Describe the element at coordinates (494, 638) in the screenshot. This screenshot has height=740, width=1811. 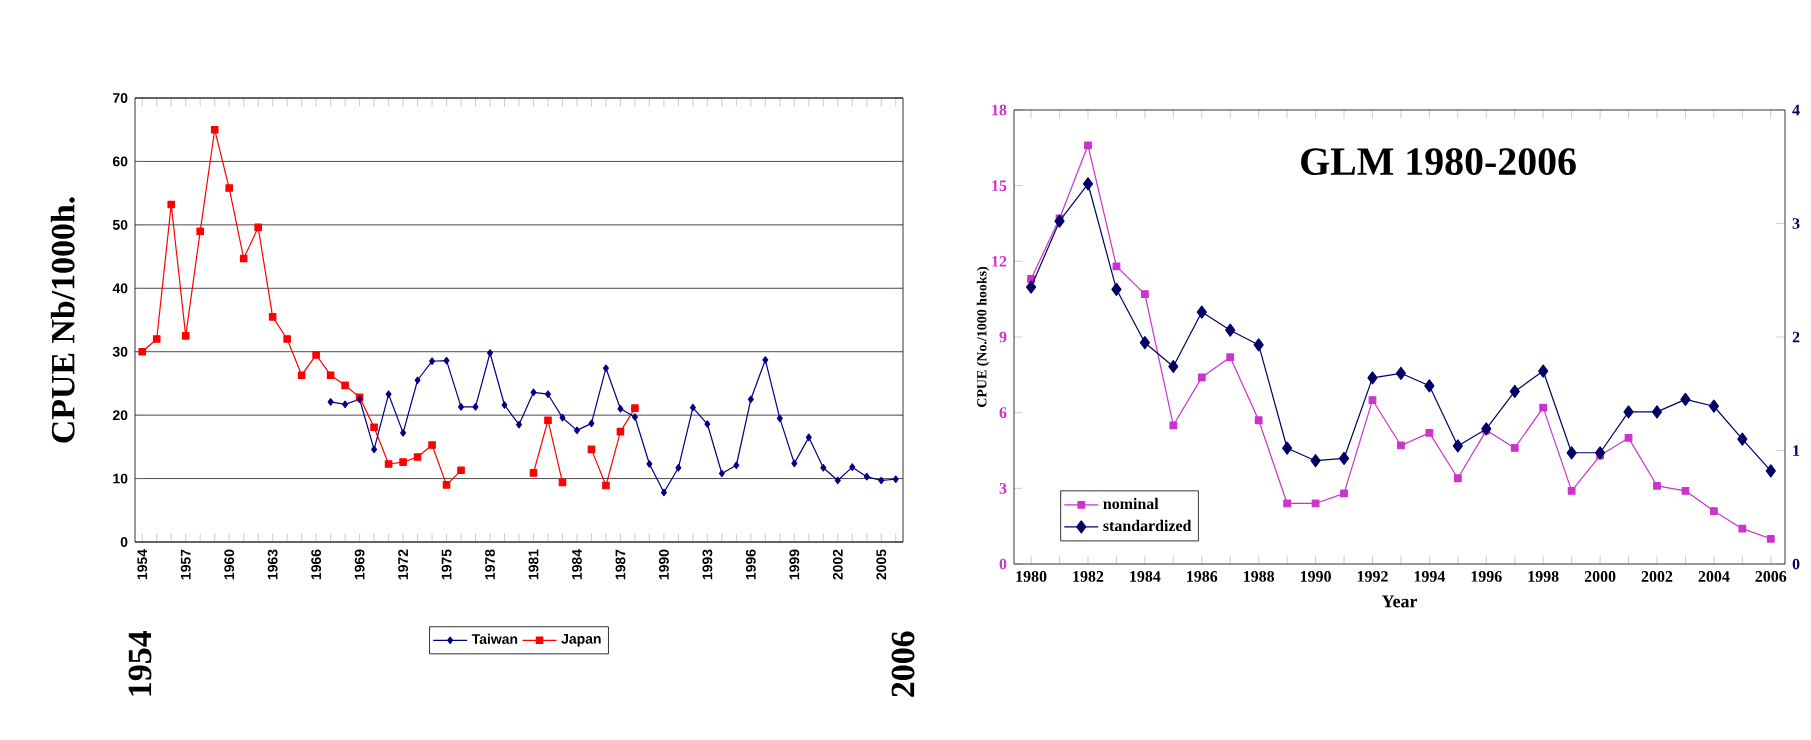
I see `legend-label: Taiwan` at that location.